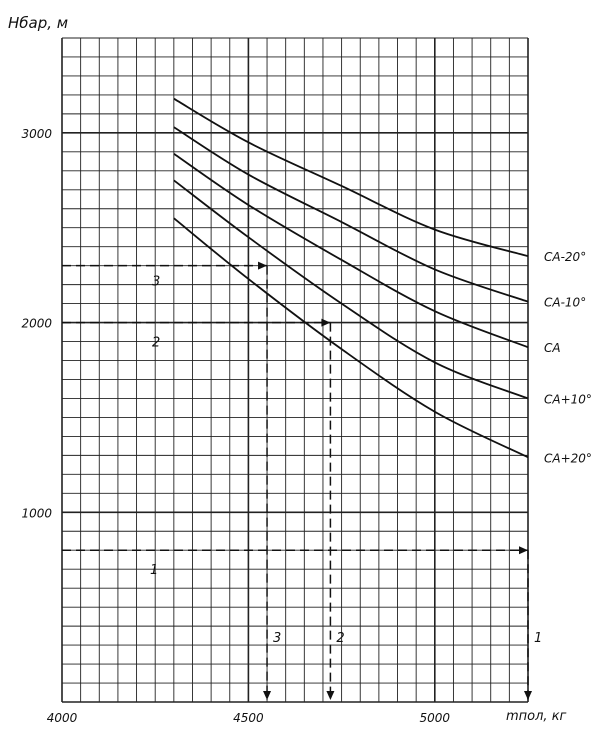 This screenshot has height=731, width=598. I want to click on y-tick-label: 3000, so click(36, 134).